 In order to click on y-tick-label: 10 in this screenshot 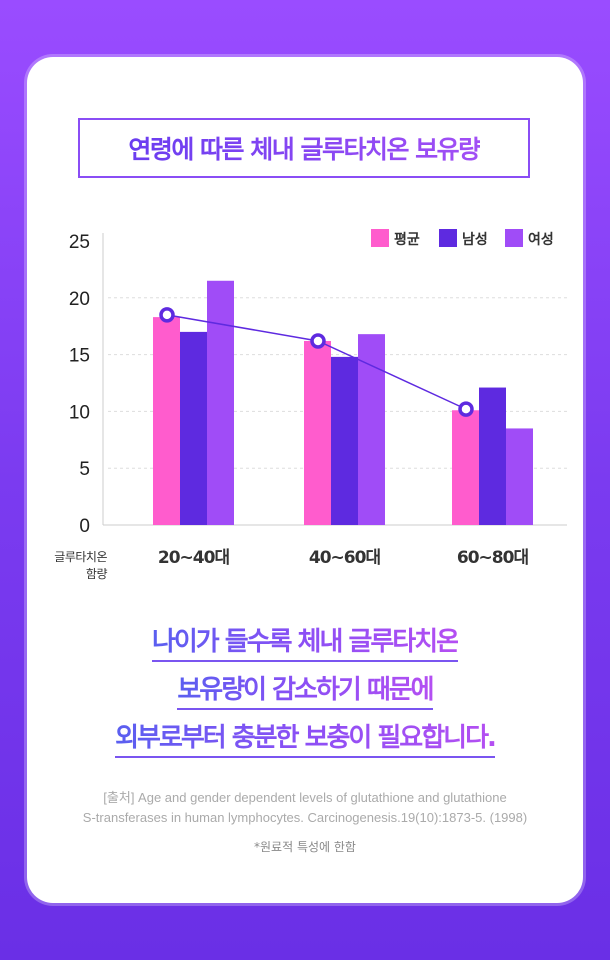, I will do `click(79, 412)`.